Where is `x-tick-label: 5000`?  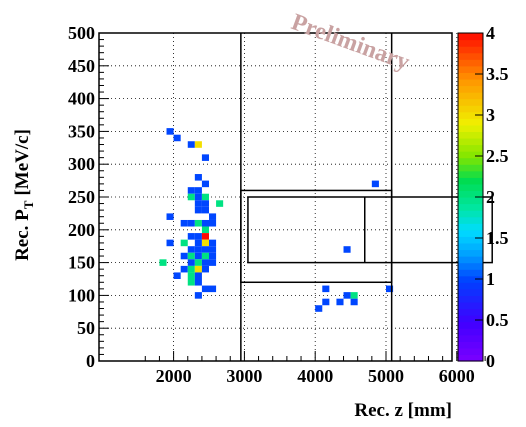
x-tick-label: 5000 is located at coordinates (386, 376).